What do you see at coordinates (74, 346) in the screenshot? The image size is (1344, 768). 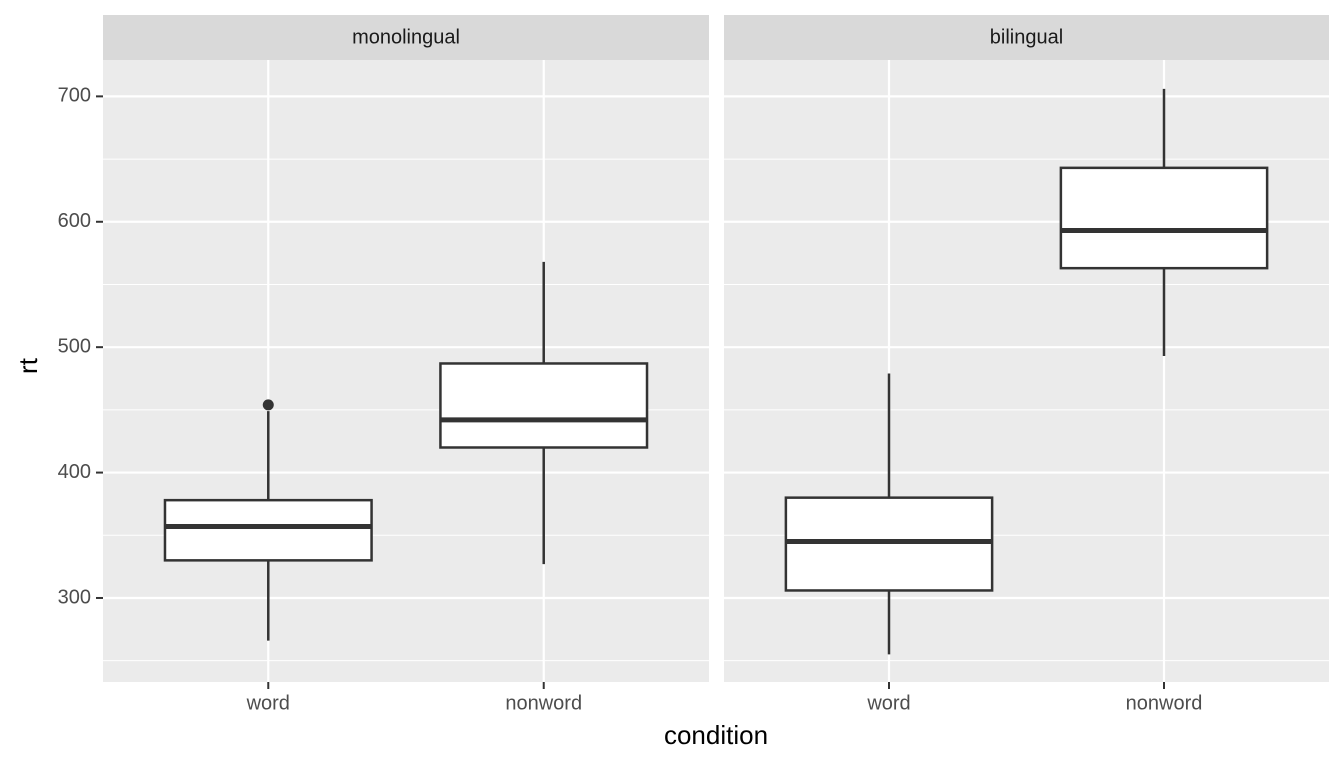 I see `y-tick-label: 500` at bounding box center [74, 346].